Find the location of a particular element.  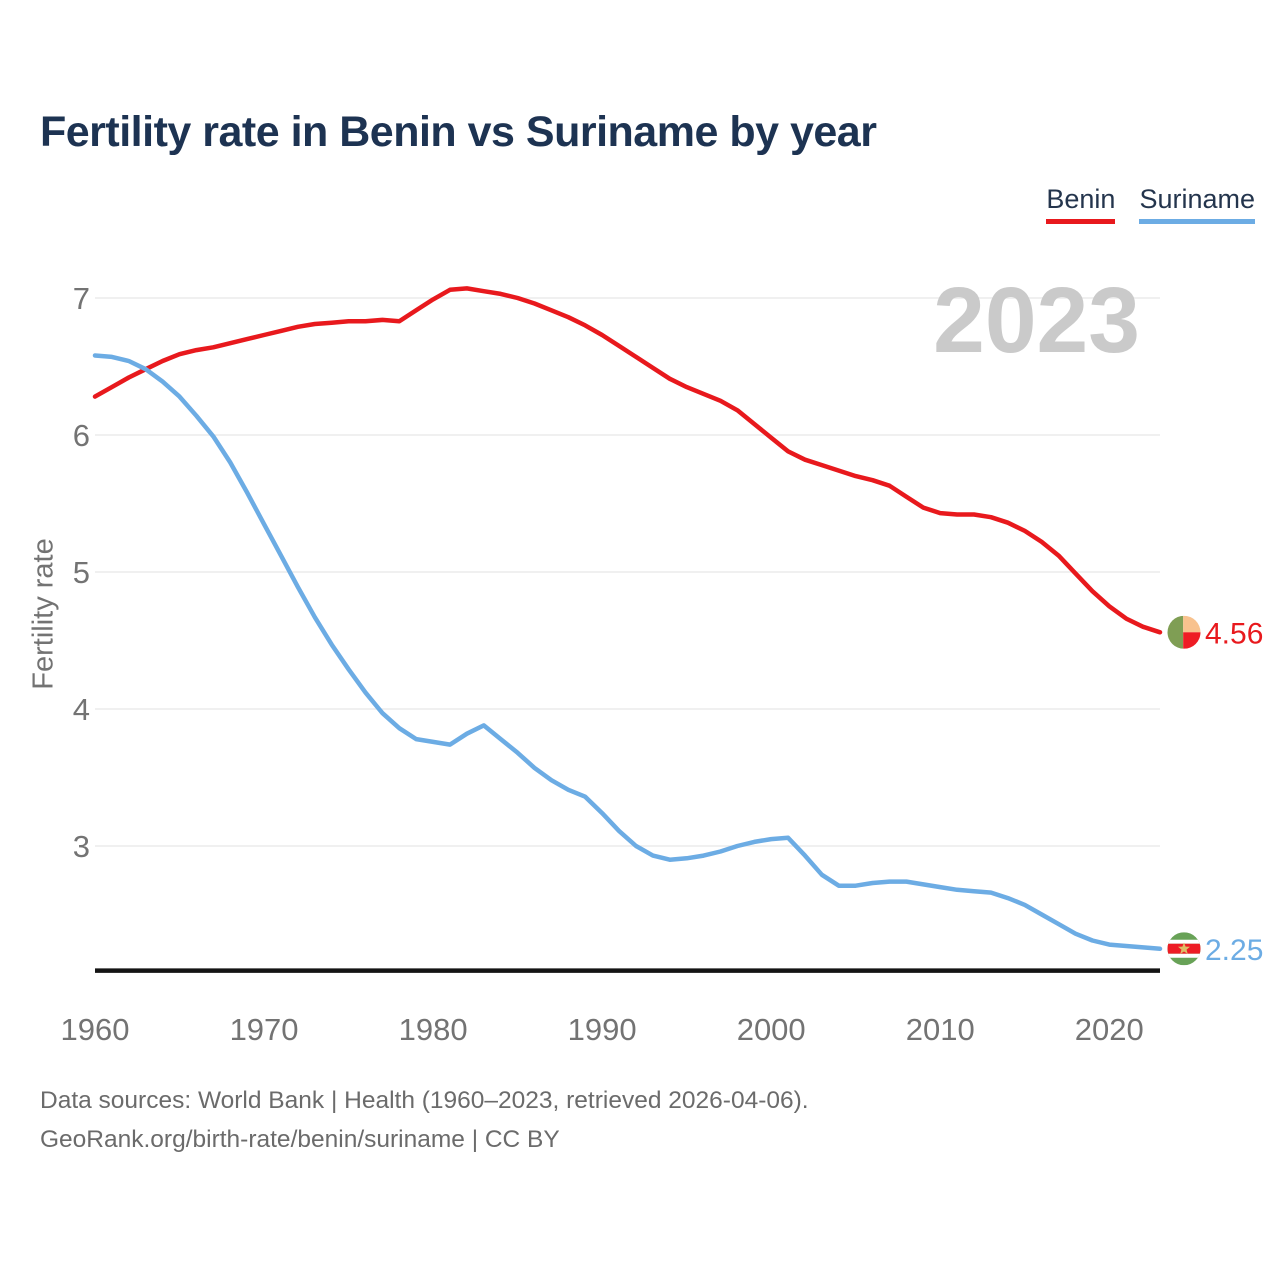

y-tick-3: 3 is located at coordinates (81, 846).